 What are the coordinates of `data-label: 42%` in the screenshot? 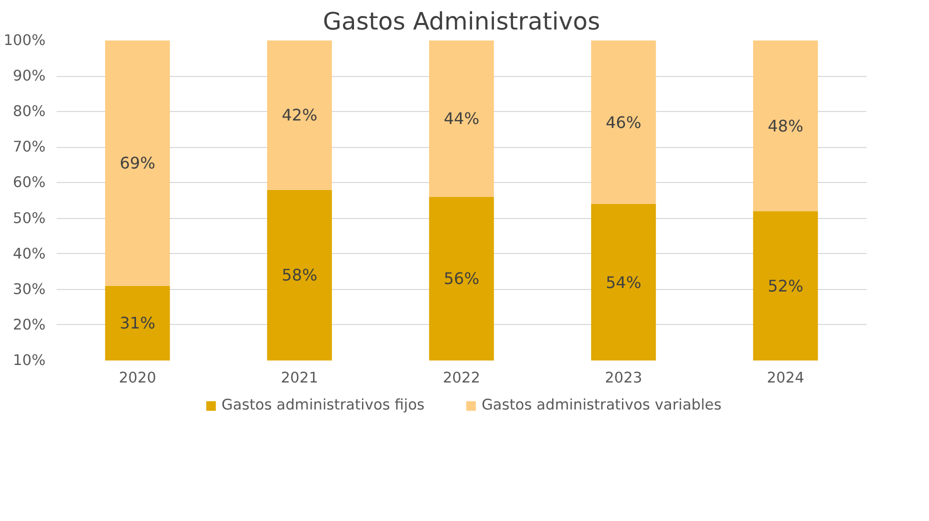 It's located at (300, 115).